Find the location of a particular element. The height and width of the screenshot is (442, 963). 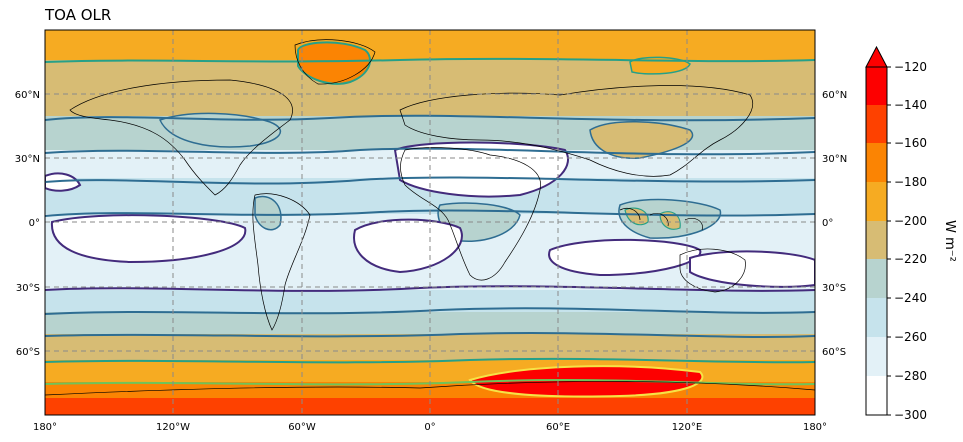

lat-label-30n: 30°N is located at coordinates (27, 159).